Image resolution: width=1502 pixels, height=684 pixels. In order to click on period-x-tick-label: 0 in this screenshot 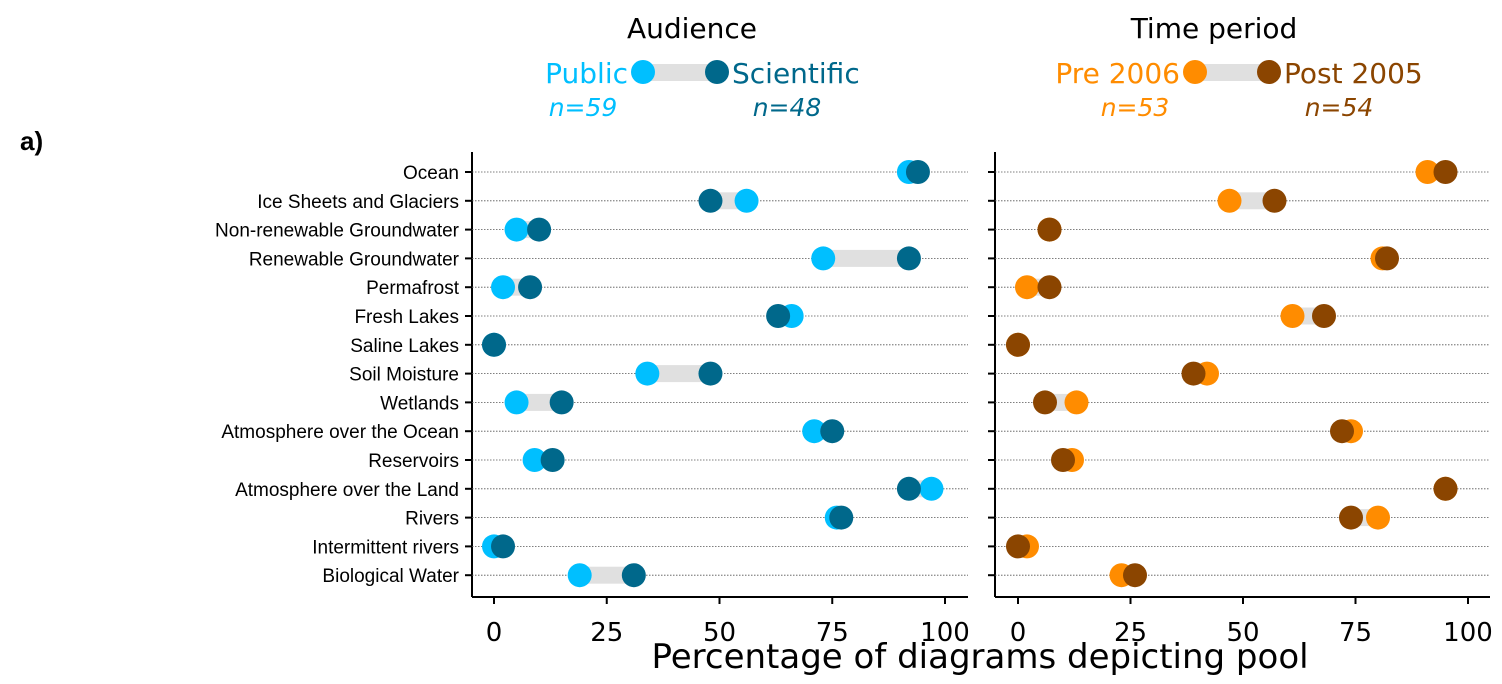, I will do `click(1018, 633)`.